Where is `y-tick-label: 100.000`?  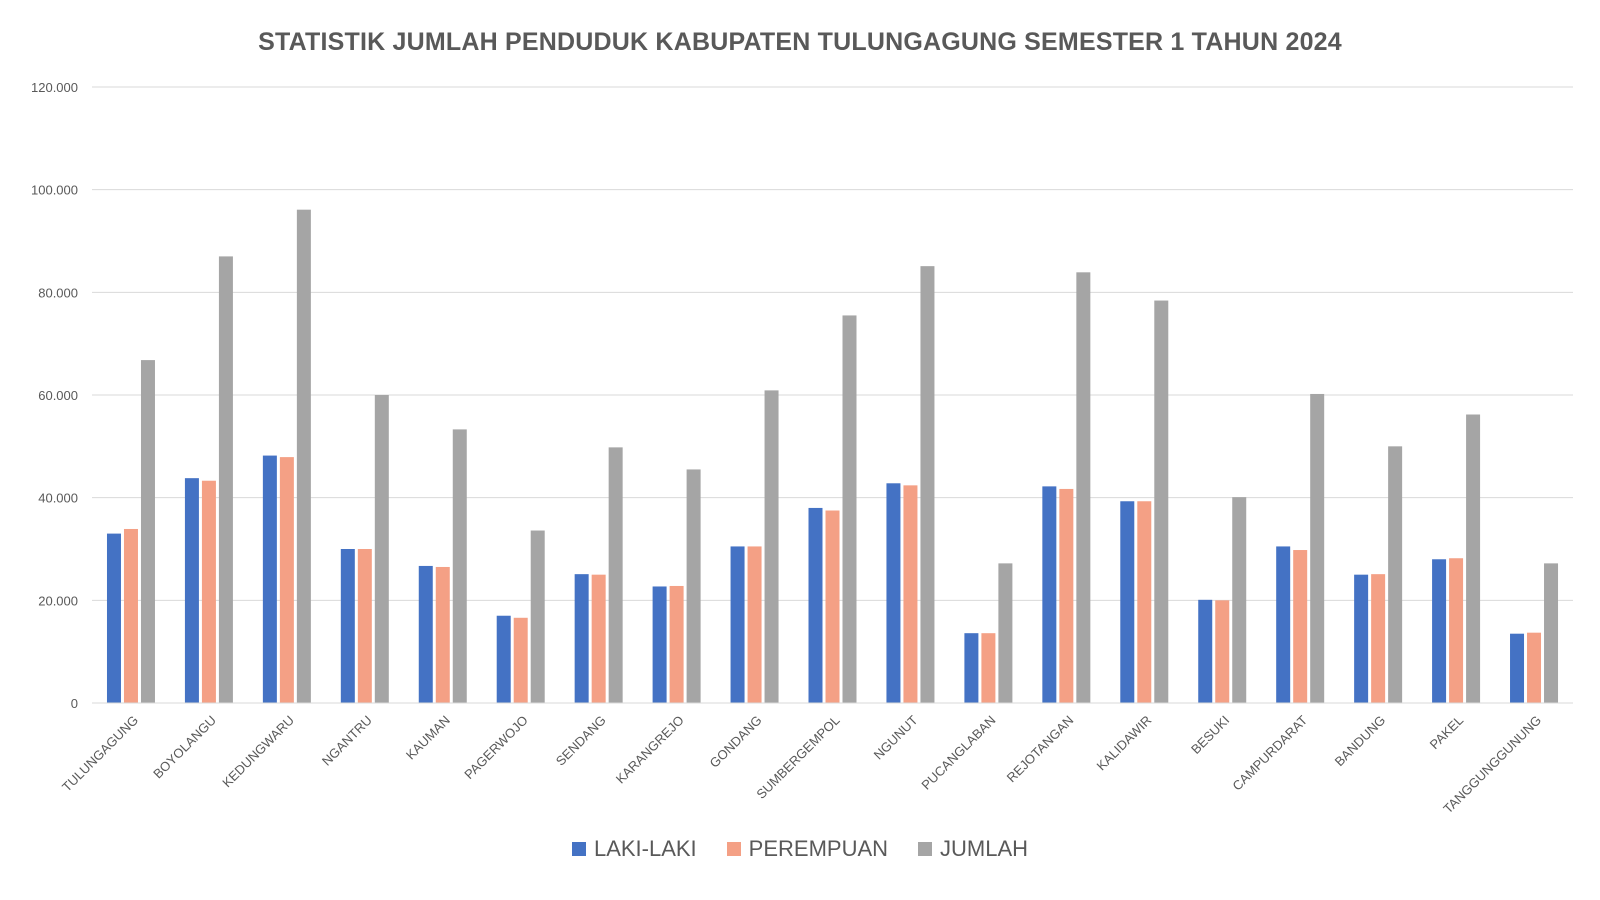
y-tick-label: 100.000 is located at coordinates (54, 190).